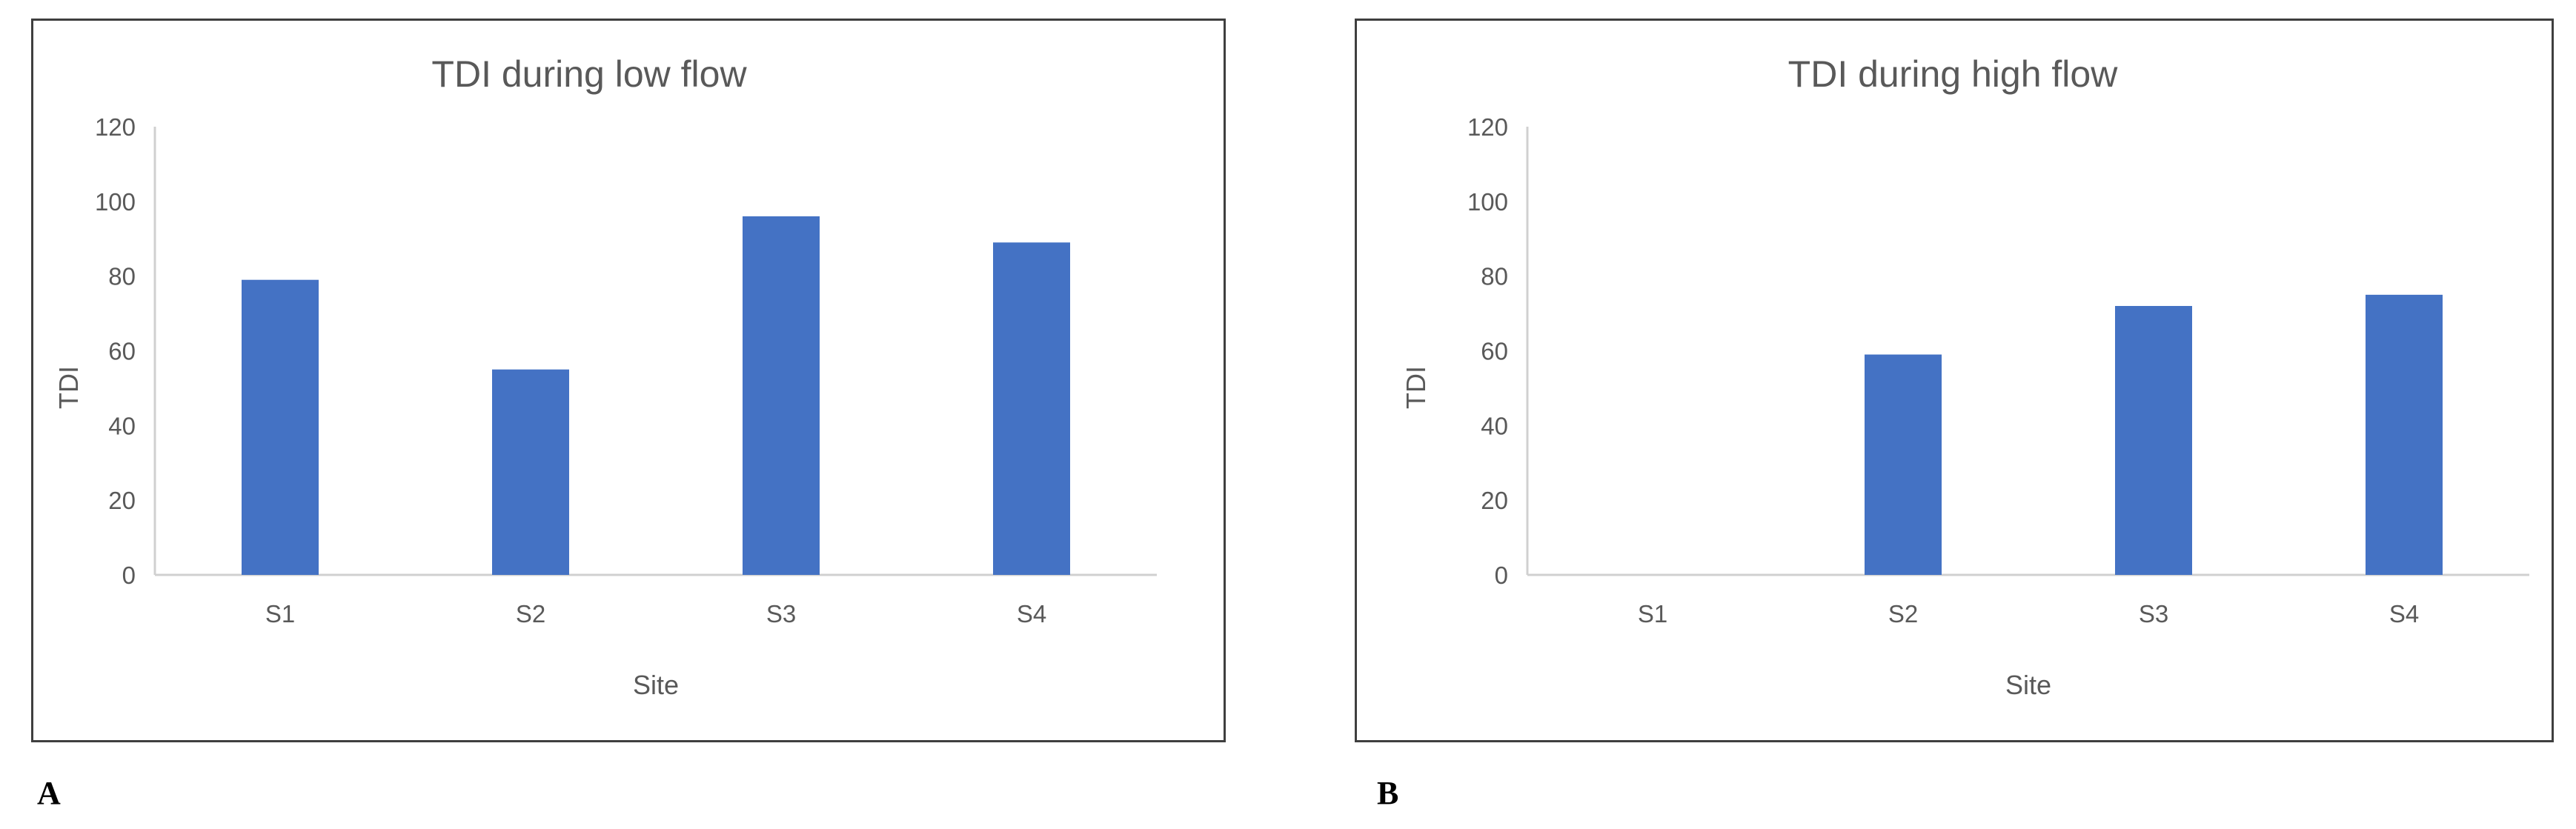 This screenshot has width=2576, height=829. I want to click on bar-s1, so click(280, 427).